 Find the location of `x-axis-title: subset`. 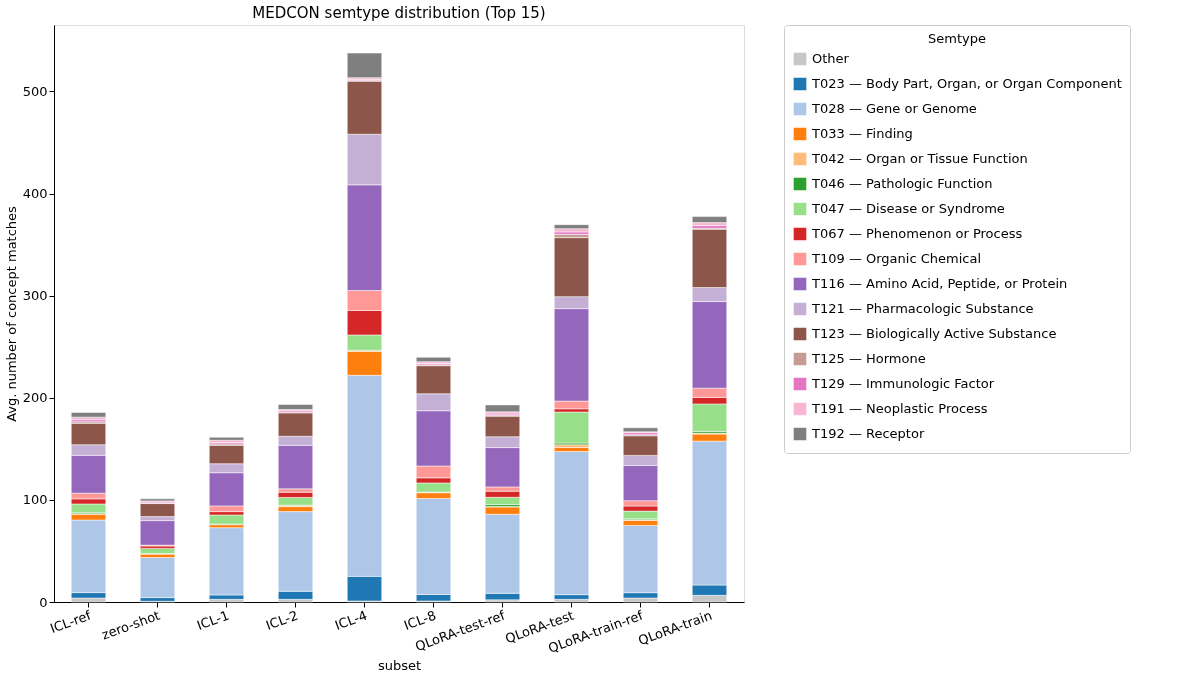

x-axis-title: subset is located at coordinates (399, 665).